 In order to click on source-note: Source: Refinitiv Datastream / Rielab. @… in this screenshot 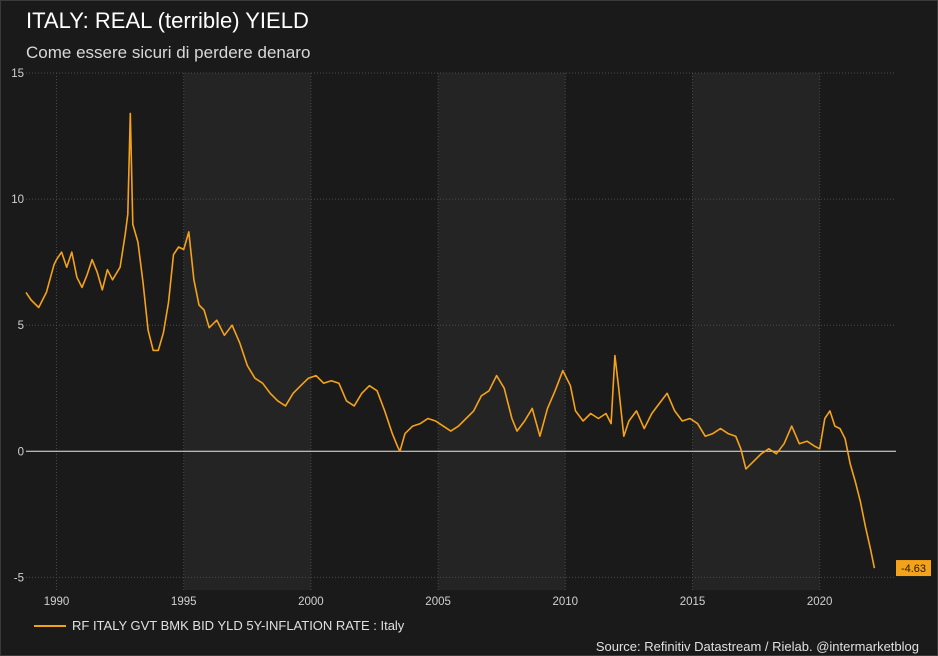, I will do `click(757, 646)`.